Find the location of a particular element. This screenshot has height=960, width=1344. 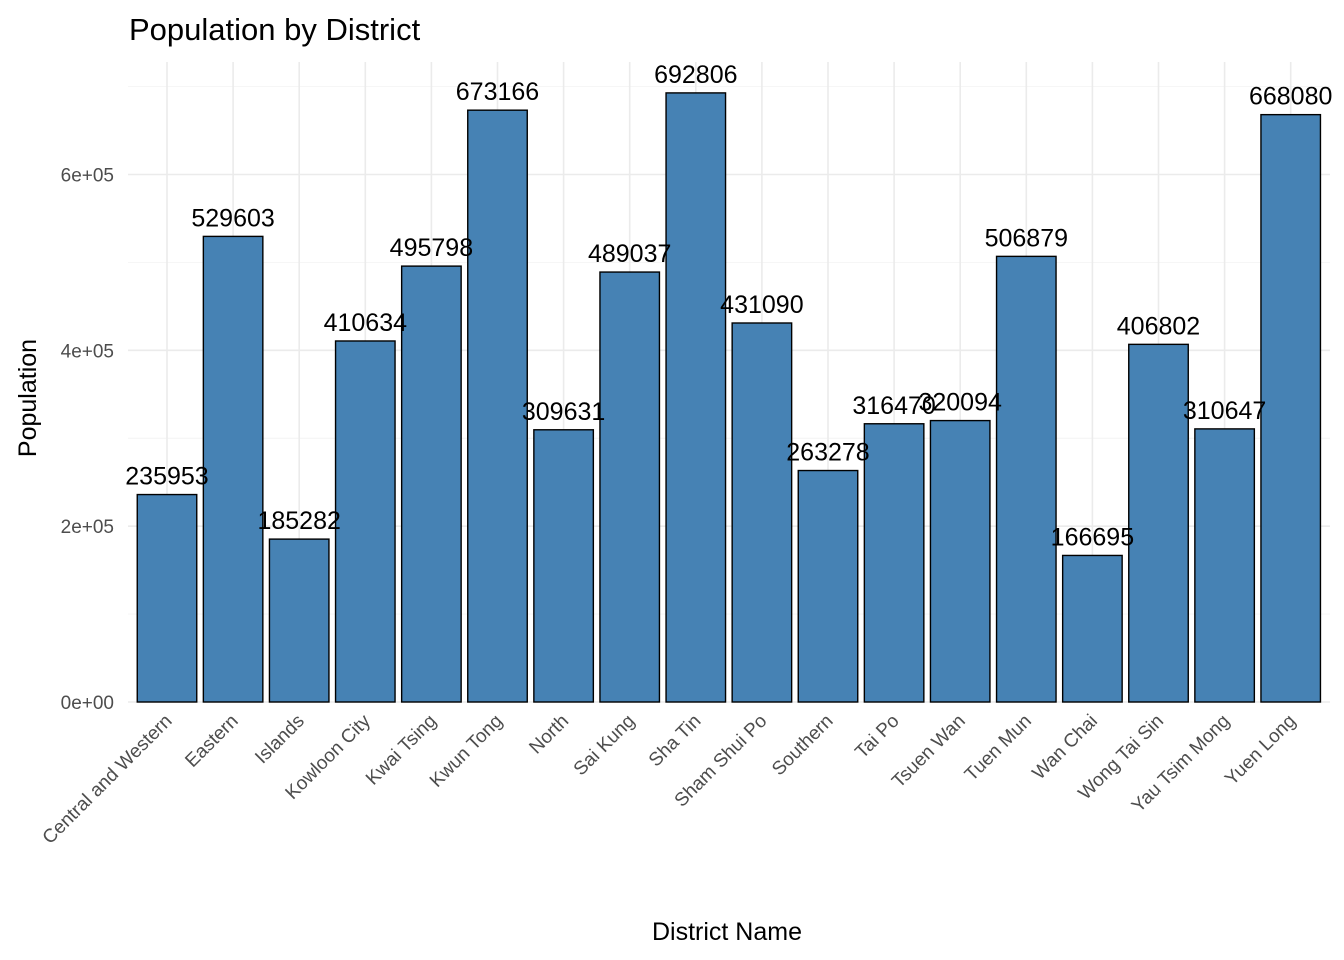

data-label: 263278 is located at coordinates (827, 453).